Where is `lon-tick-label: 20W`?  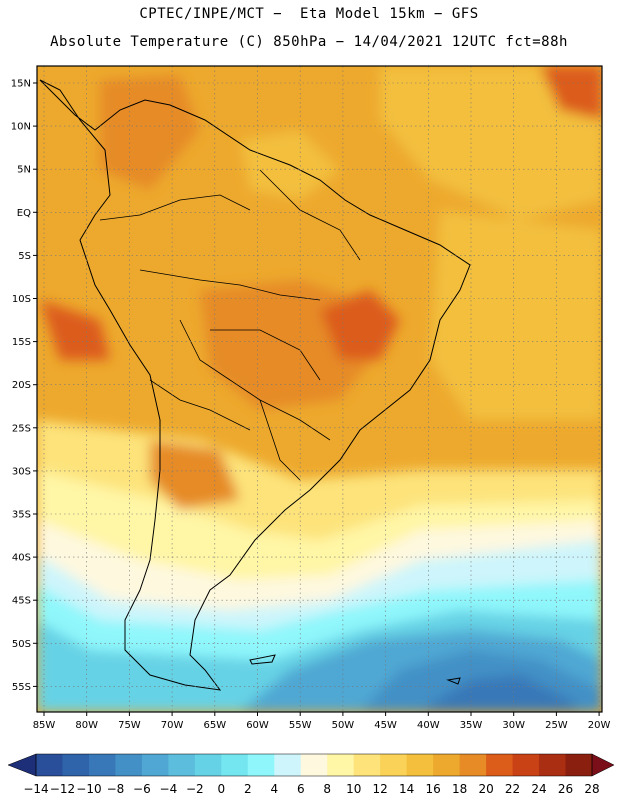
lon-tick-label: 20W is located at coordinates (599, 725).